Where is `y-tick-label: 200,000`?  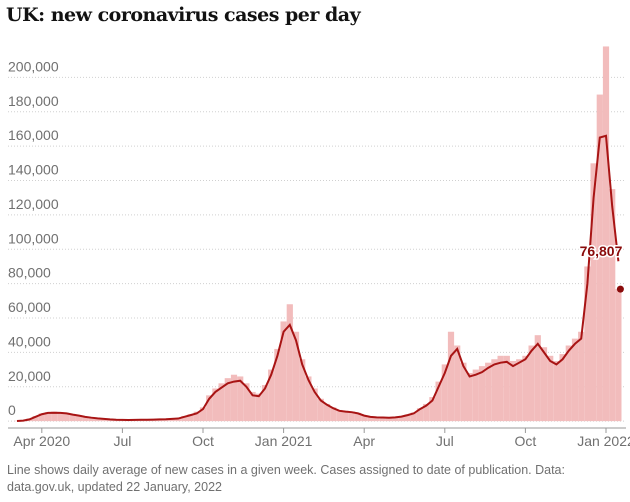 y-tick-label: 200,000 is located at coordinates (33, 66).